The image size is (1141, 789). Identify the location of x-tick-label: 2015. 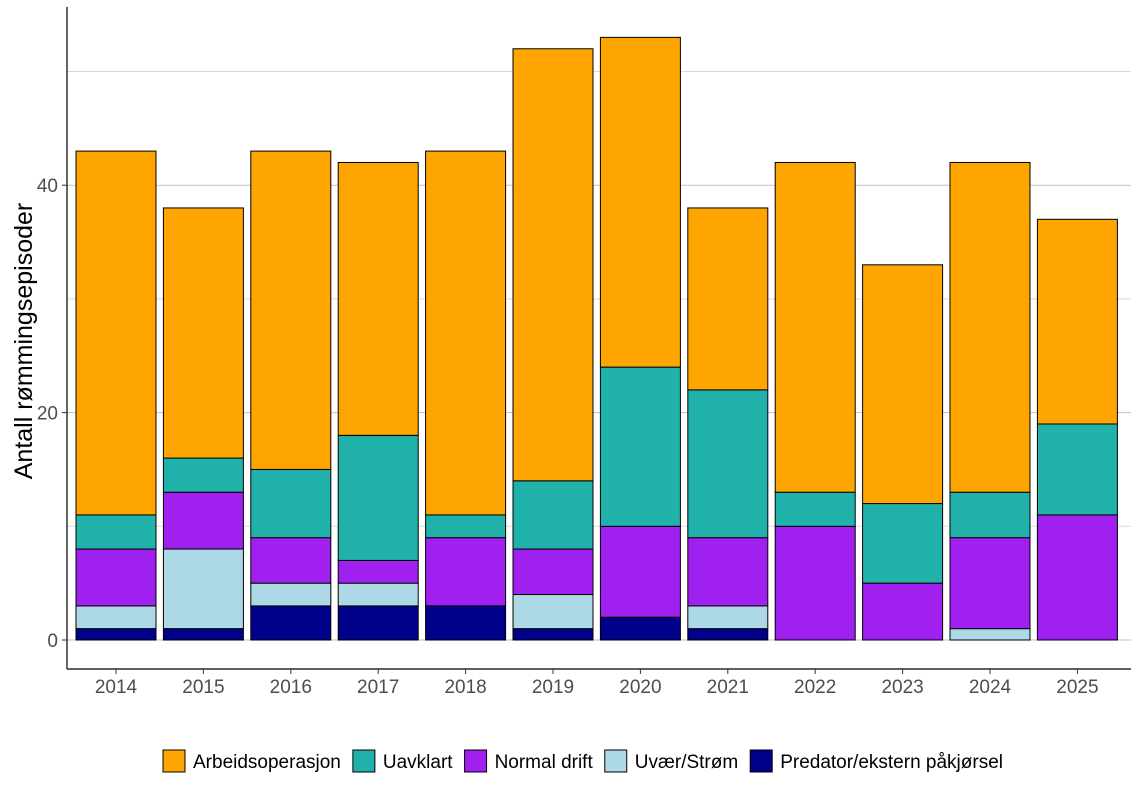
(203, 687).